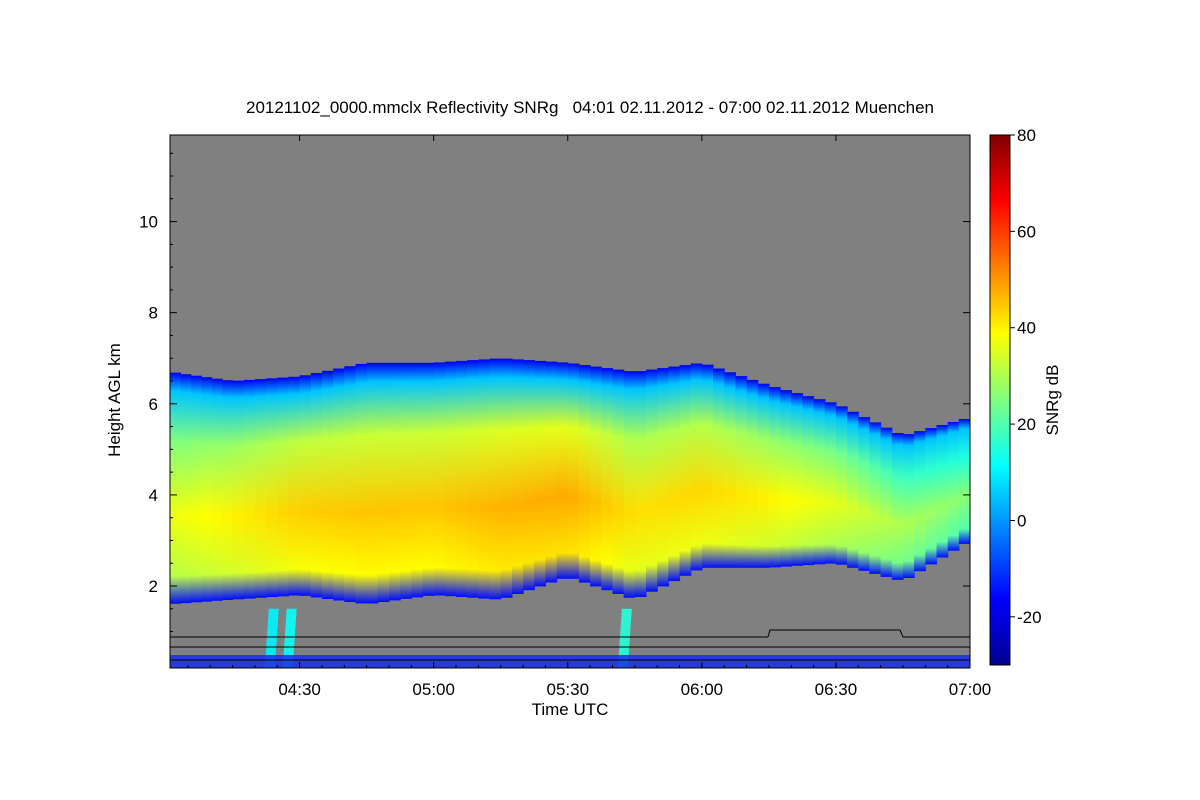 This screenshot has height=800, width=1200. I want to click on x-tick-label: 04:30, so click(299, 689).